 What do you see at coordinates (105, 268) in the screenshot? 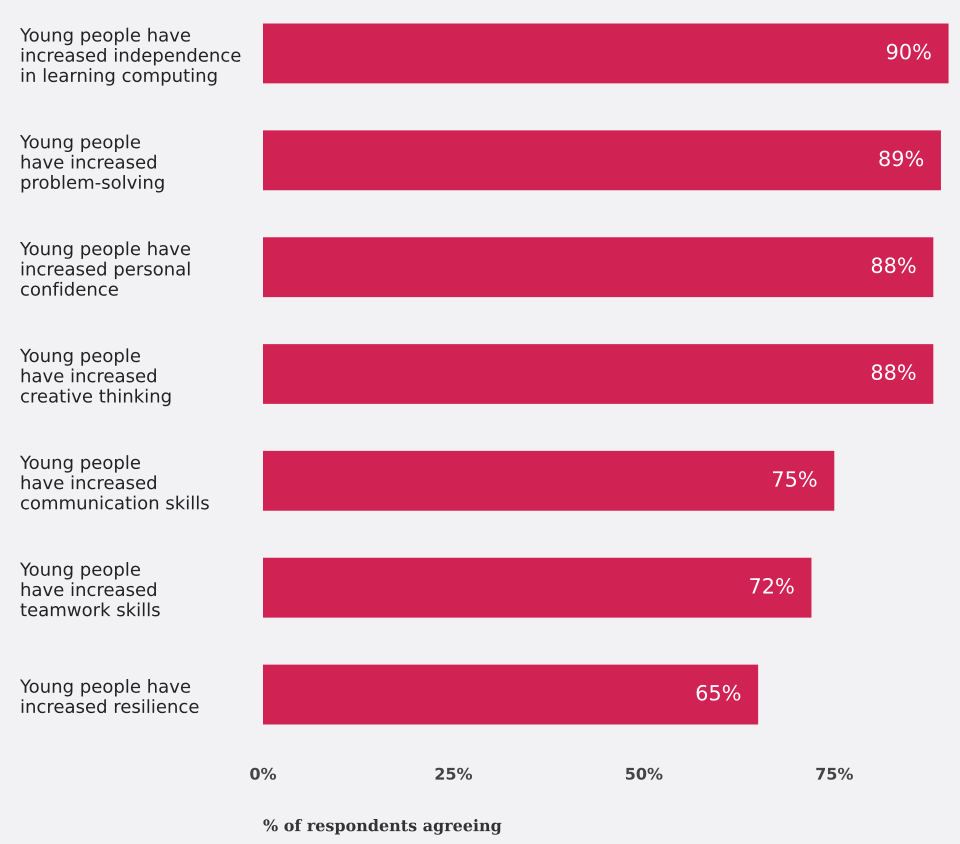
I see `y-tick-label: Young people have increased personal confidence` at bounding box center [105, 268].